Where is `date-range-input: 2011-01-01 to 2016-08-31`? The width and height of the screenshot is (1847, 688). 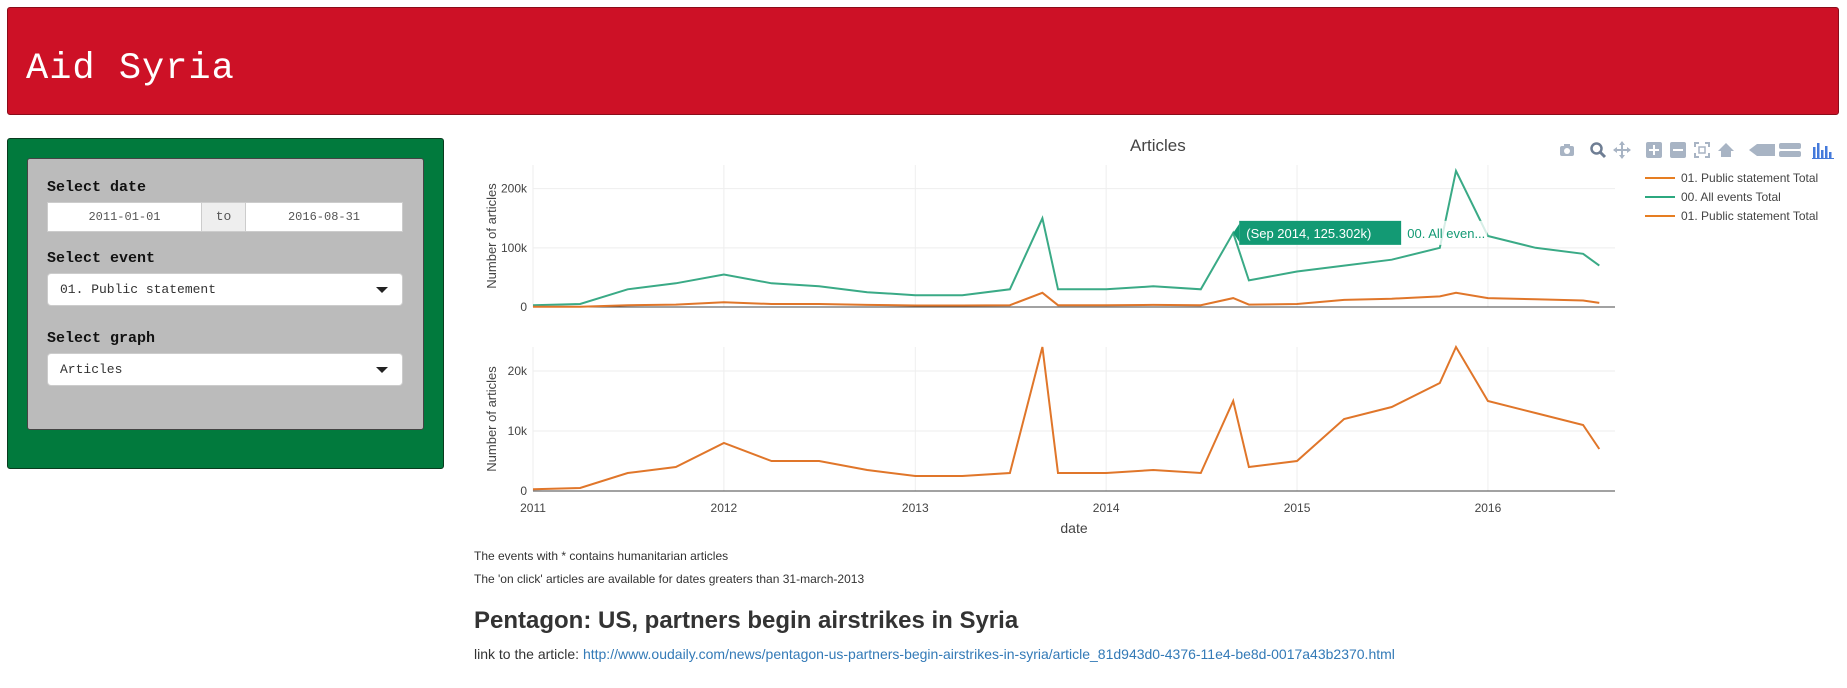 date-range-input: 2011-01-01 to 2016-08-31 is located at coordinates (225, 217).